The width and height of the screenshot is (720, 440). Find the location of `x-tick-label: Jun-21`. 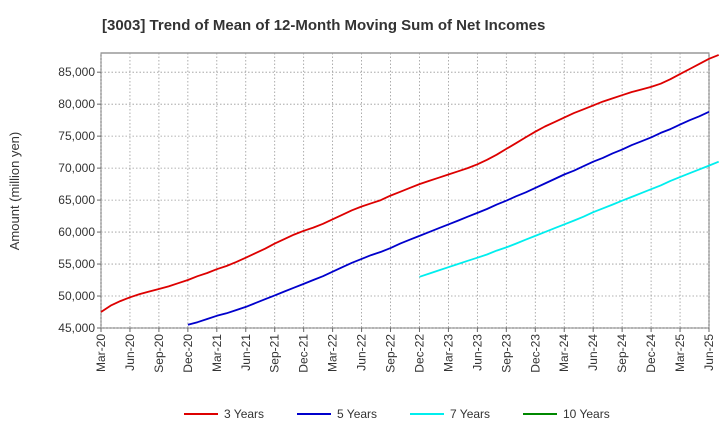

x-tick-label: Jun-21 is located at coordinates (246, 352).